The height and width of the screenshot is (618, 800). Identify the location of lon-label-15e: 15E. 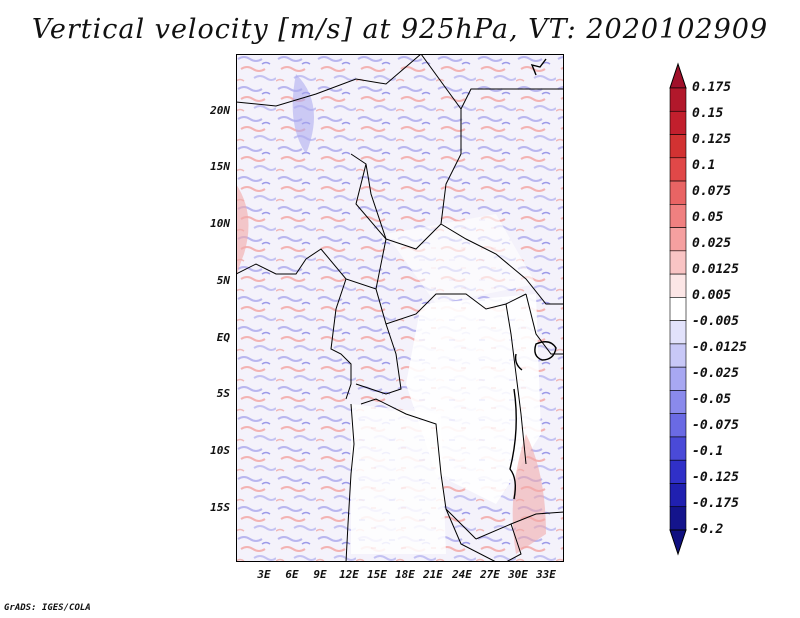
(377, 574).